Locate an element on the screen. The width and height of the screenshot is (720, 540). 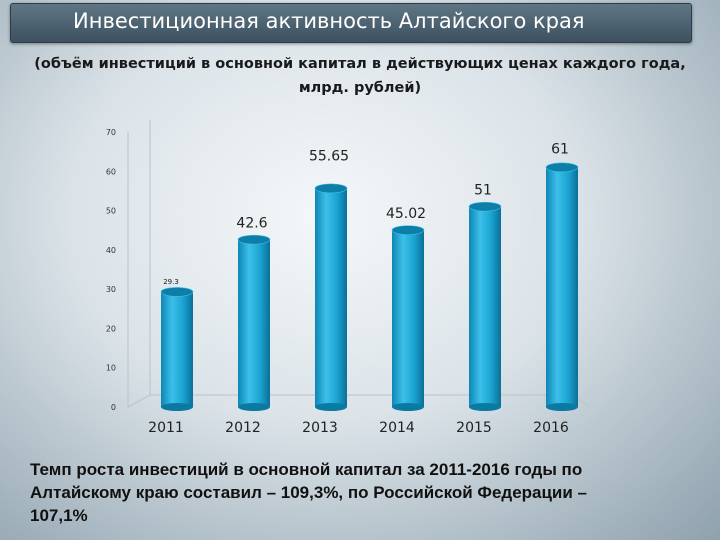
summary-line-3: 107,1% is located at coordinates (59, 515).